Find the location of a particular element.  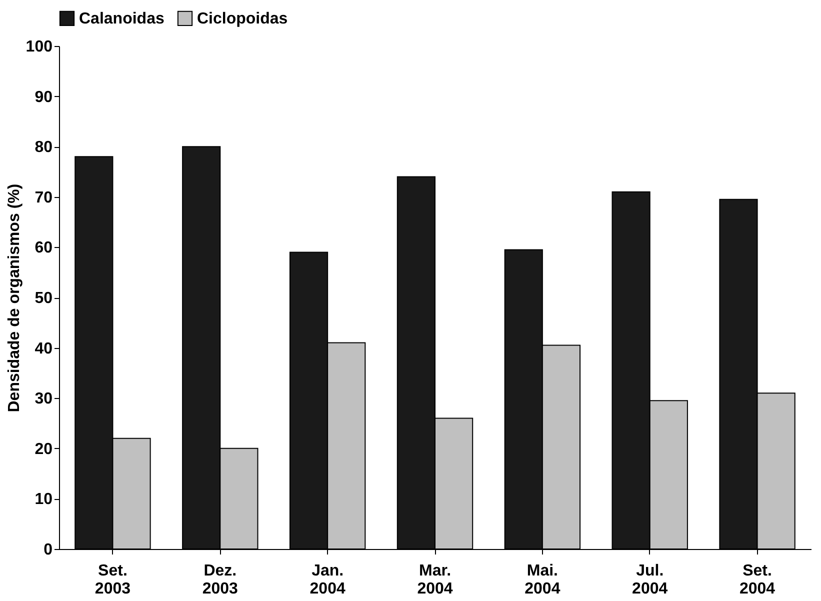

legend-label: Ciclopoidas is located at coordinates (242, 19).